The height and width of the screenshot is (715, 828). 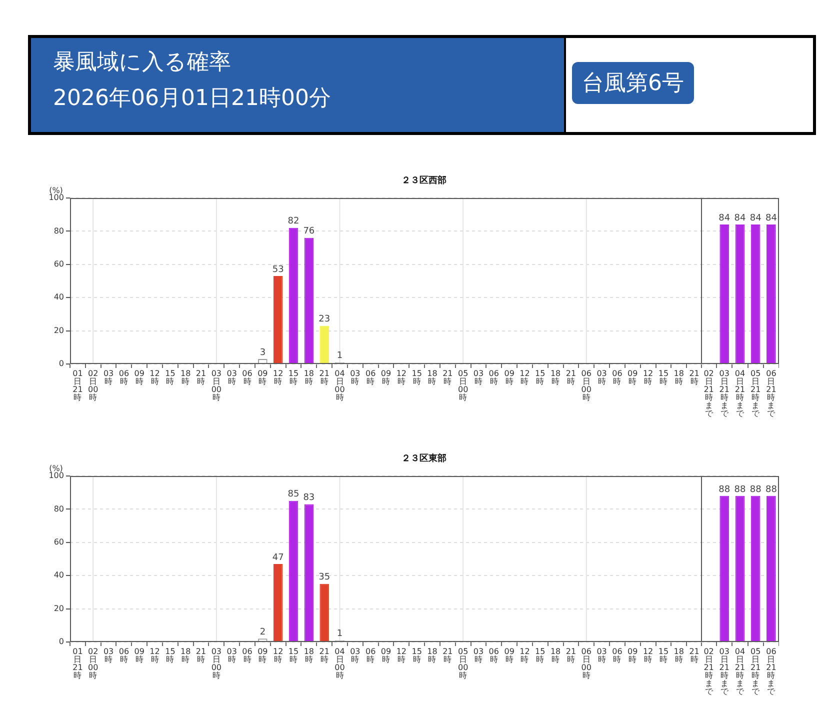 What do you see at coordinates (339, 385) in the screenshot?
I see `x-tick-label: 04日00時` at bounding box center [339, 385].